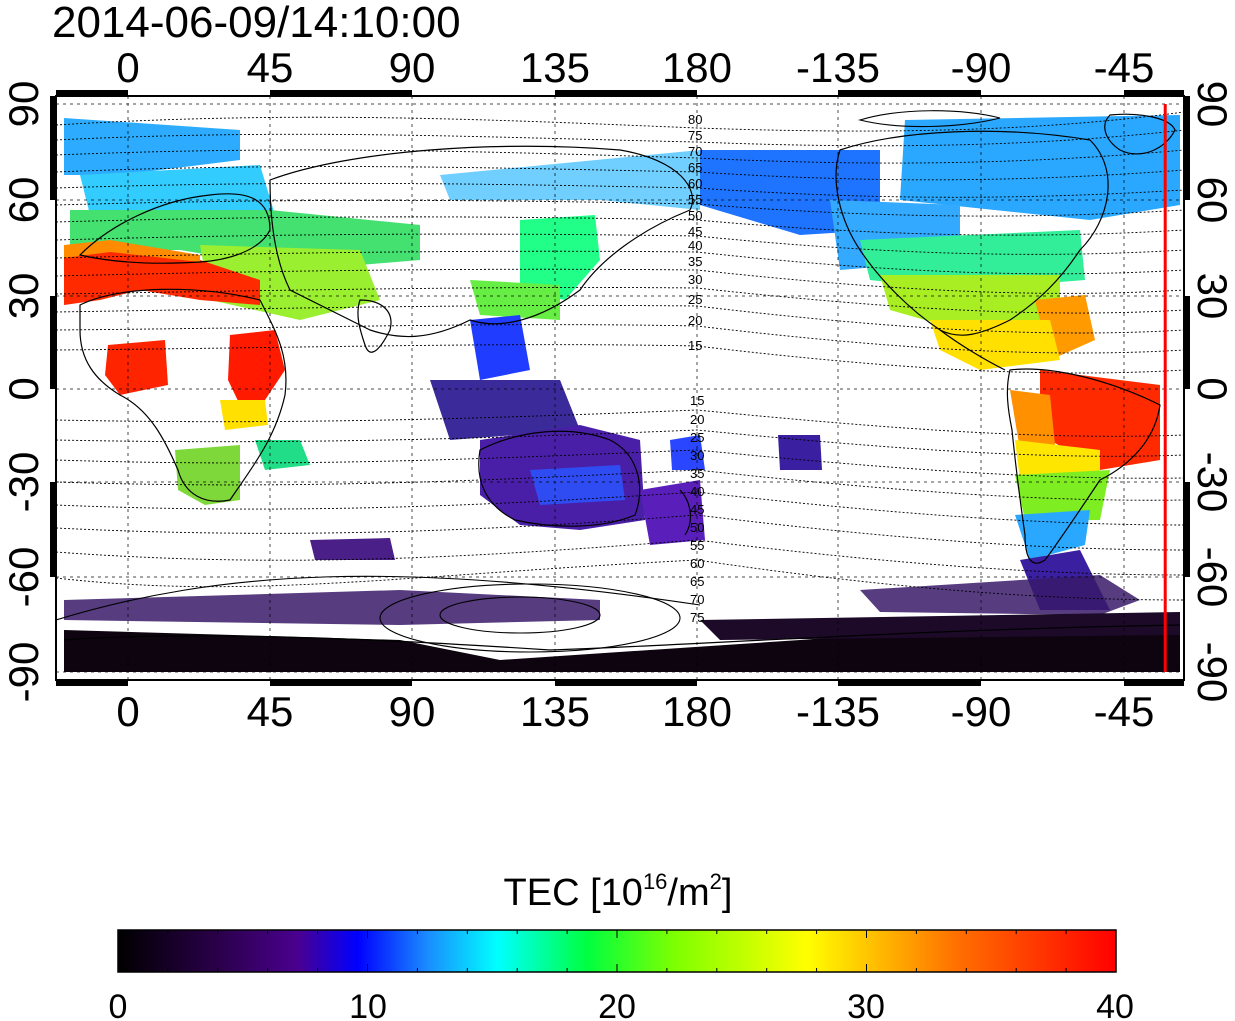 The height and width of the screenshot is (1021, 1235). Describe the element at coordinates (207, 475) in the screenshot. I see `region-southern-africa` at that location.